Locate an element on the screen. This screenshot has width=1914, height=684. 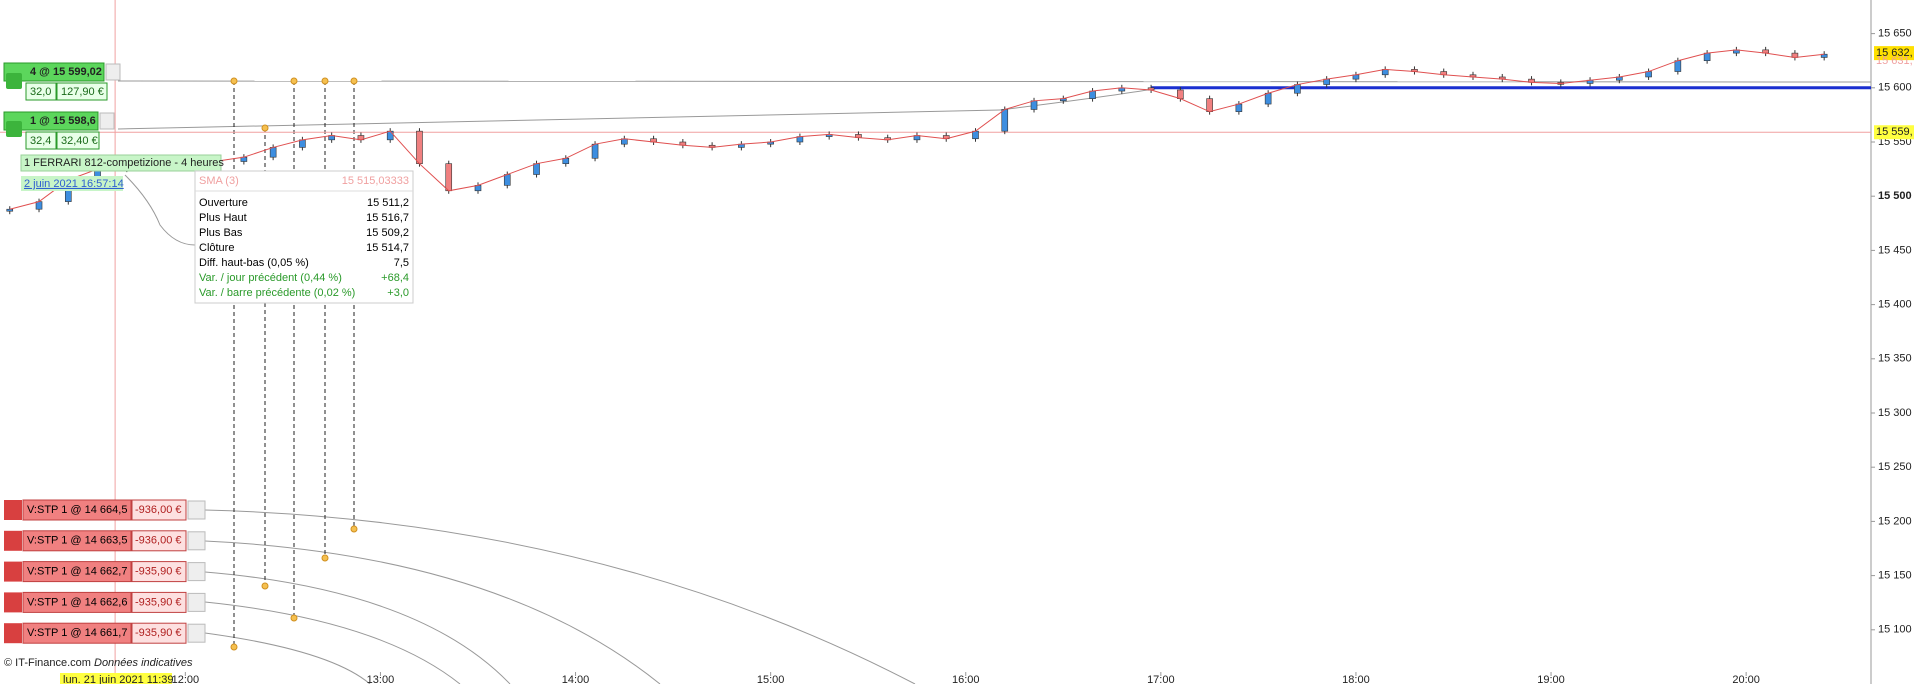
stop-label: V:STP 1 @ 14 661,7 is located at coordinates (77, 633).